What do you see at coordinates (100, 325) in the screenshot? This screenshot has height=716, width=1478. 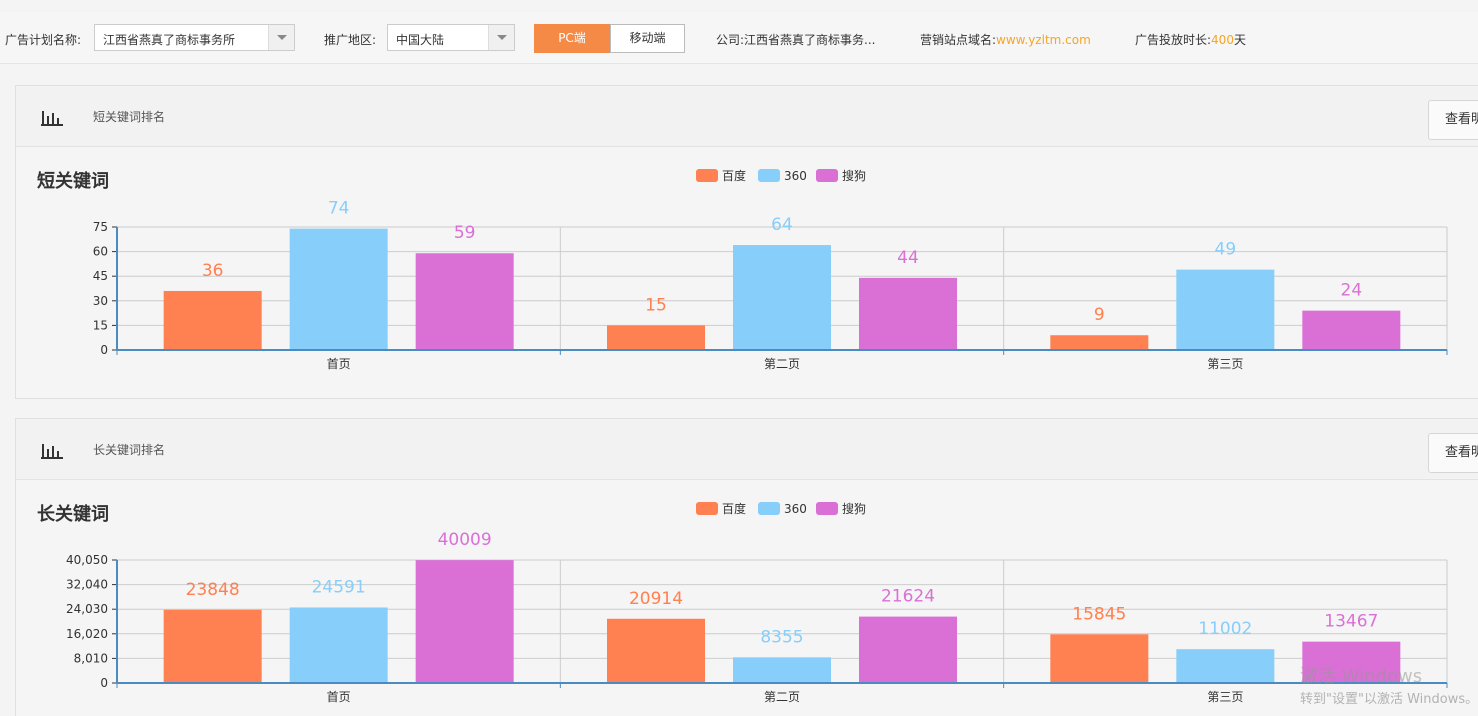 I see `y-tick-label: 15` at bounding box center [100, 325].